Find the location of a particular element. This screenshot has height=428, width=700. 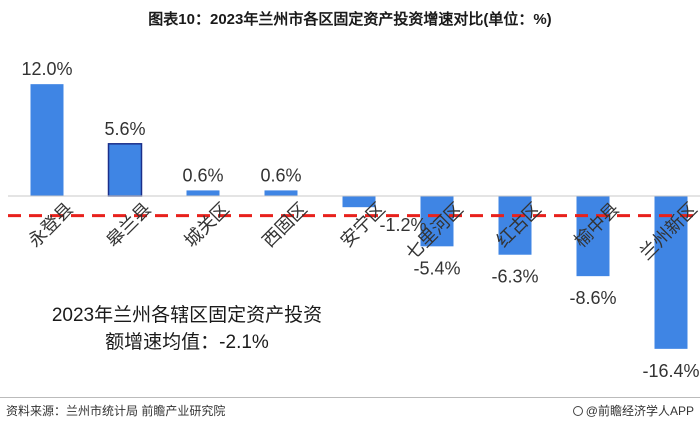

value-label-6: -5.4% is located at coordinates (436, 268).